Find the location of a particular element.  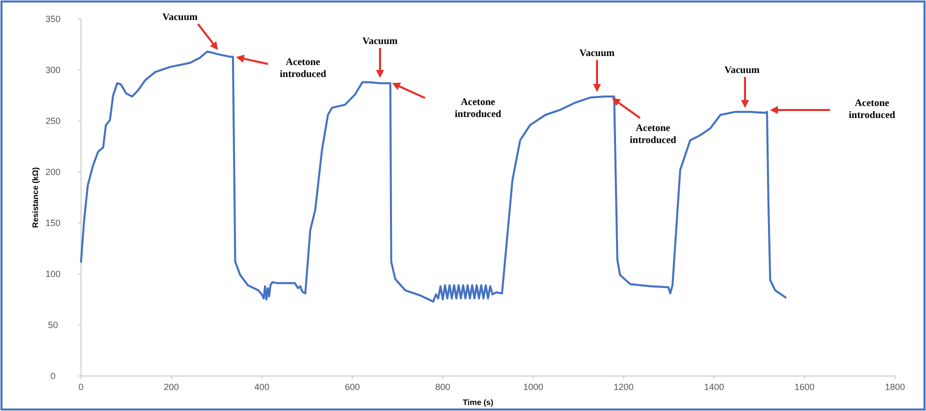

y-tick-label: 300 is located at coordinates (53, 70).